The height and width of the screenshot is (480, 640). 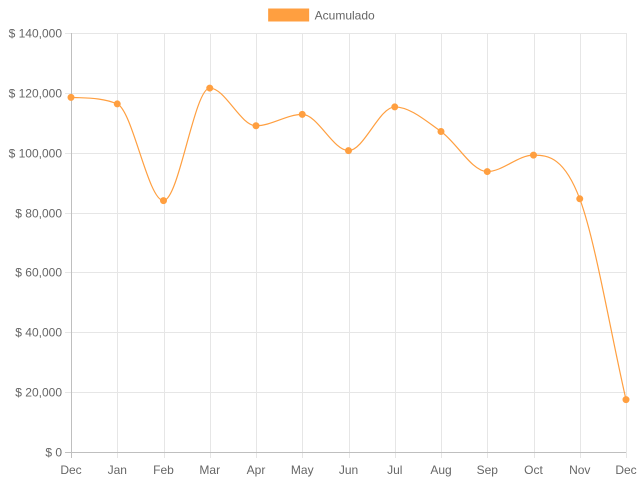 What do you see at coordinates (163, 470) in the screenshot?
I see `x-tick-label: Feb` at bounding box center [163, 470].